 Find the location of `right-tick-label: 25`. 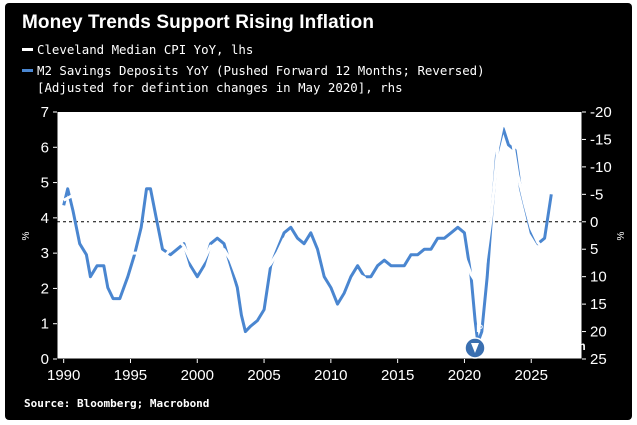

right-tick-label: 25 is located at coordinates (598, 359).